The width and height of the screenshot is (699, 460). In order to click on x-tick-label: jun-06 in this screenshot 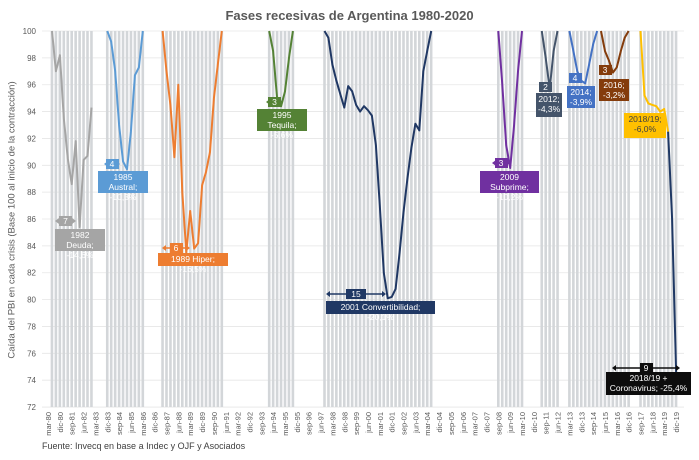, I will do `click(463, 423)`.